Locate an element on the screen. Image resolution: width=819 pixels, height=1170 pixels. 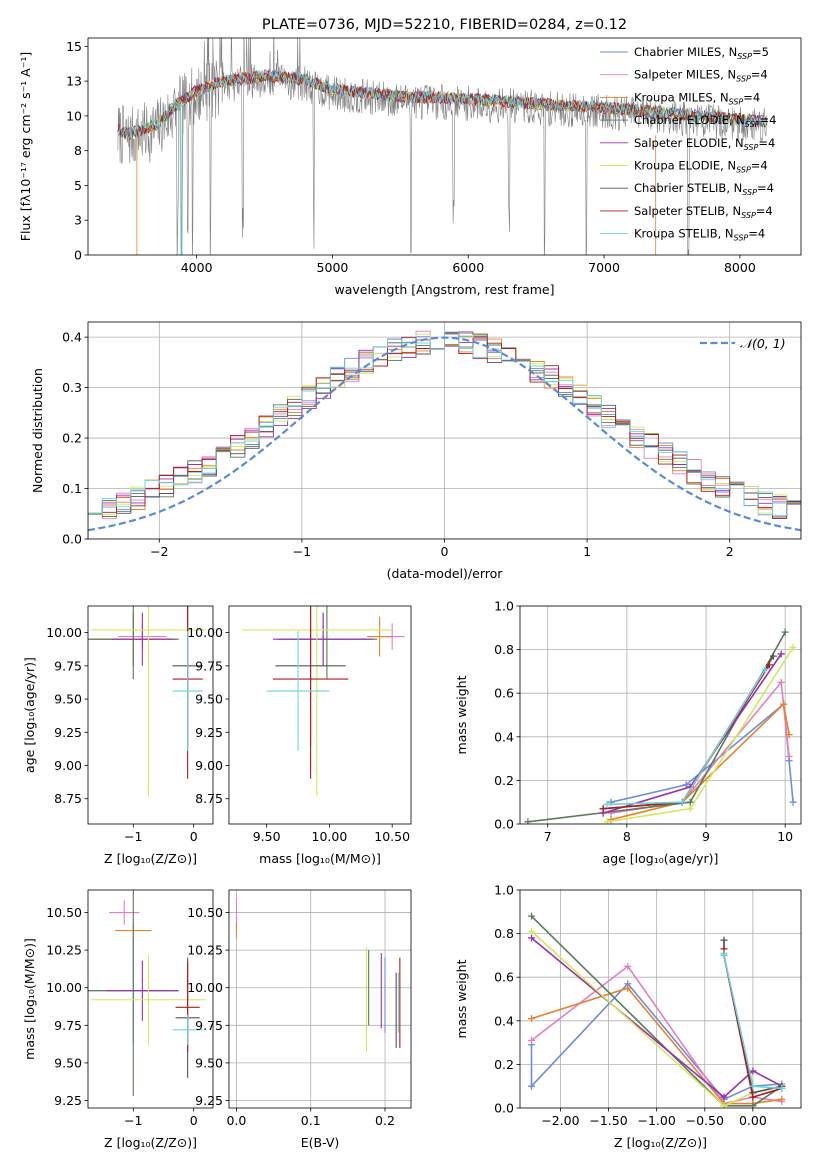
y-tick-label: 10 is located at coordinates (74, 115).